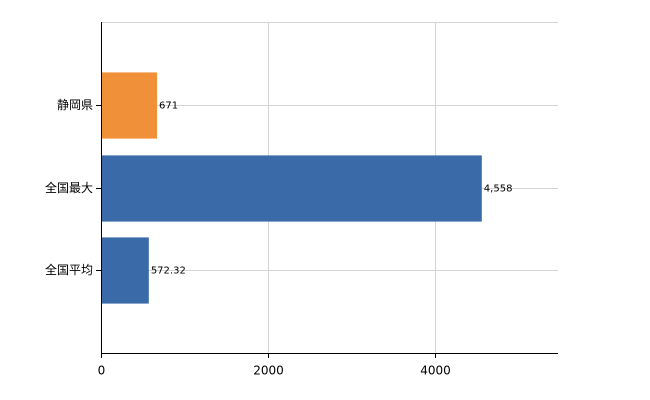 The width and height of the screenshot is (650, 400). What do you see at coordinates (168, 271) in the screenshot?
I see `value-label: 572.32` at bounding box center [168, 271].